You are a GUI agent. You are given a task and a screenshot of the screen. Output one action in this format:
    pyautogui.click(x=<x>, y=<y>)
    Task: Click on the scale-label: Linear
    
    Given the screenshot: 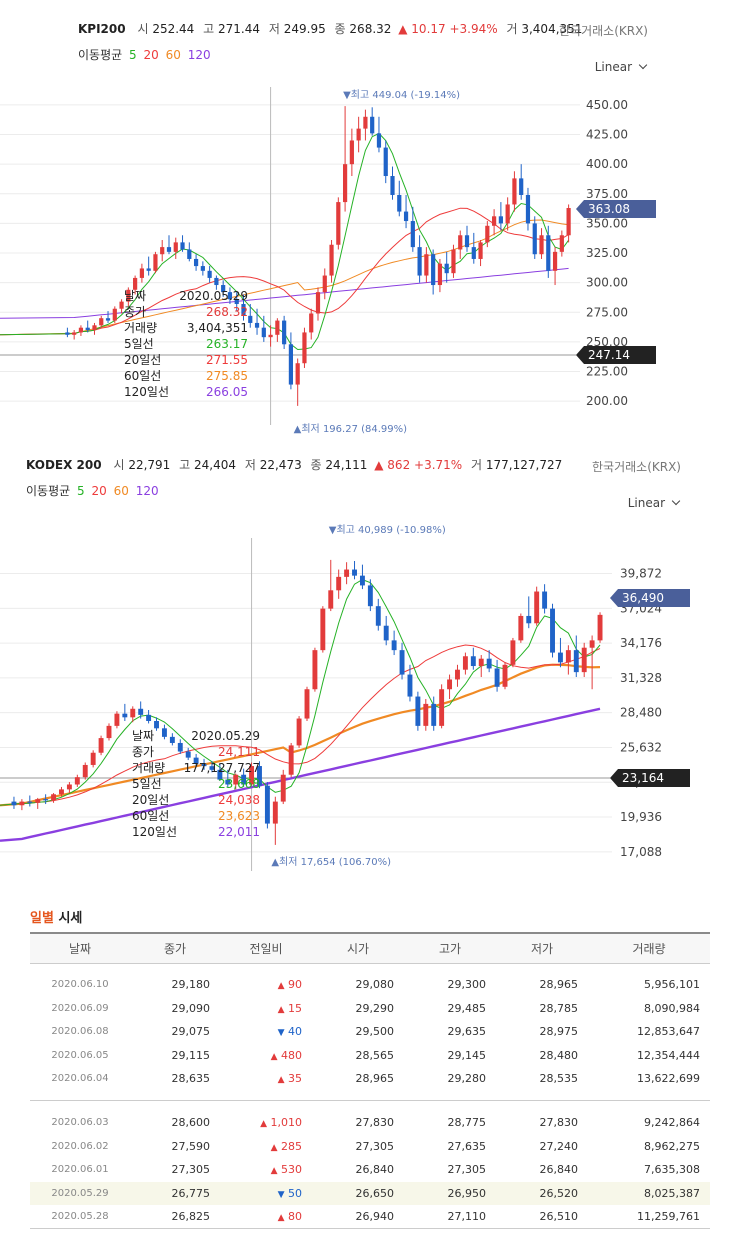 What is the action you would take?
    pyautogui.click(x=613, y=67)
    